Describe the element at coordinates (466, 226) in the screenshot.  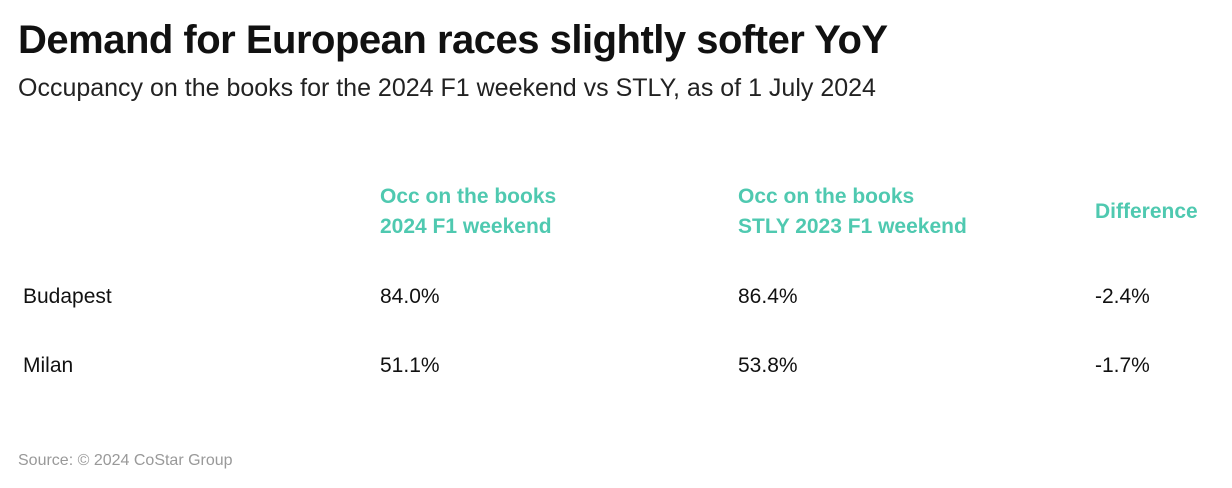
I see `column-header-occ-2024-line2: 2024 F1 weekend` at that location.